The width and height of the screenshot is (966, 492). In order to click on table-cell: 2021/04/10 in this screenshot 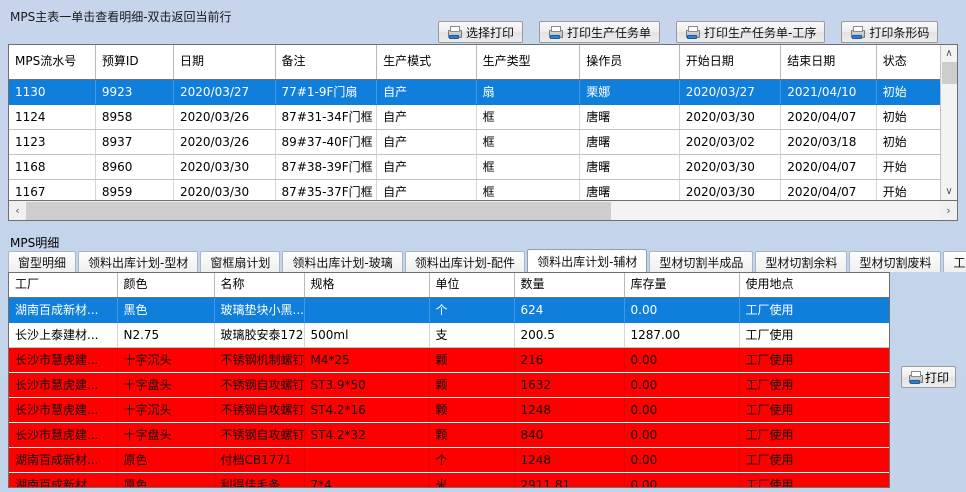, I will do `click(828, 92)`.